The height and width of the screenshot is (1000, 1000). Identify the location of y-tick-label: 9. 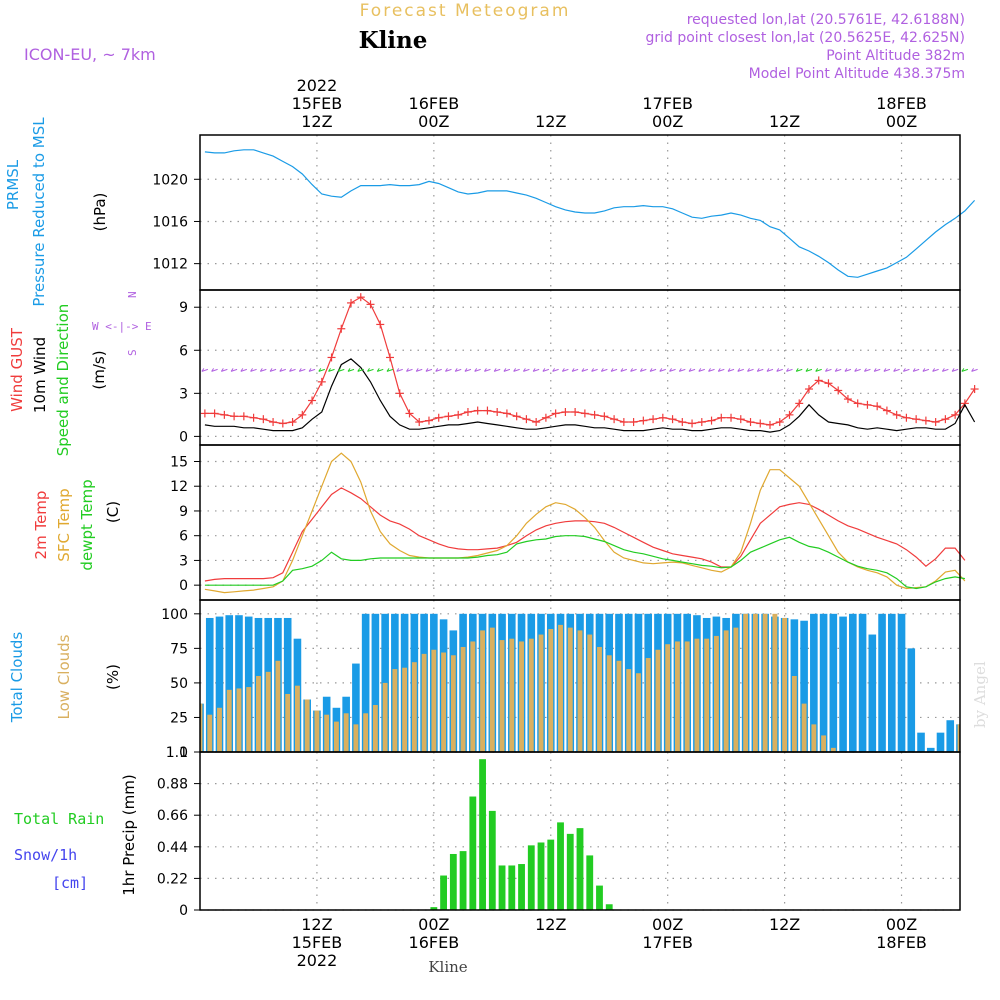
(183, 512).